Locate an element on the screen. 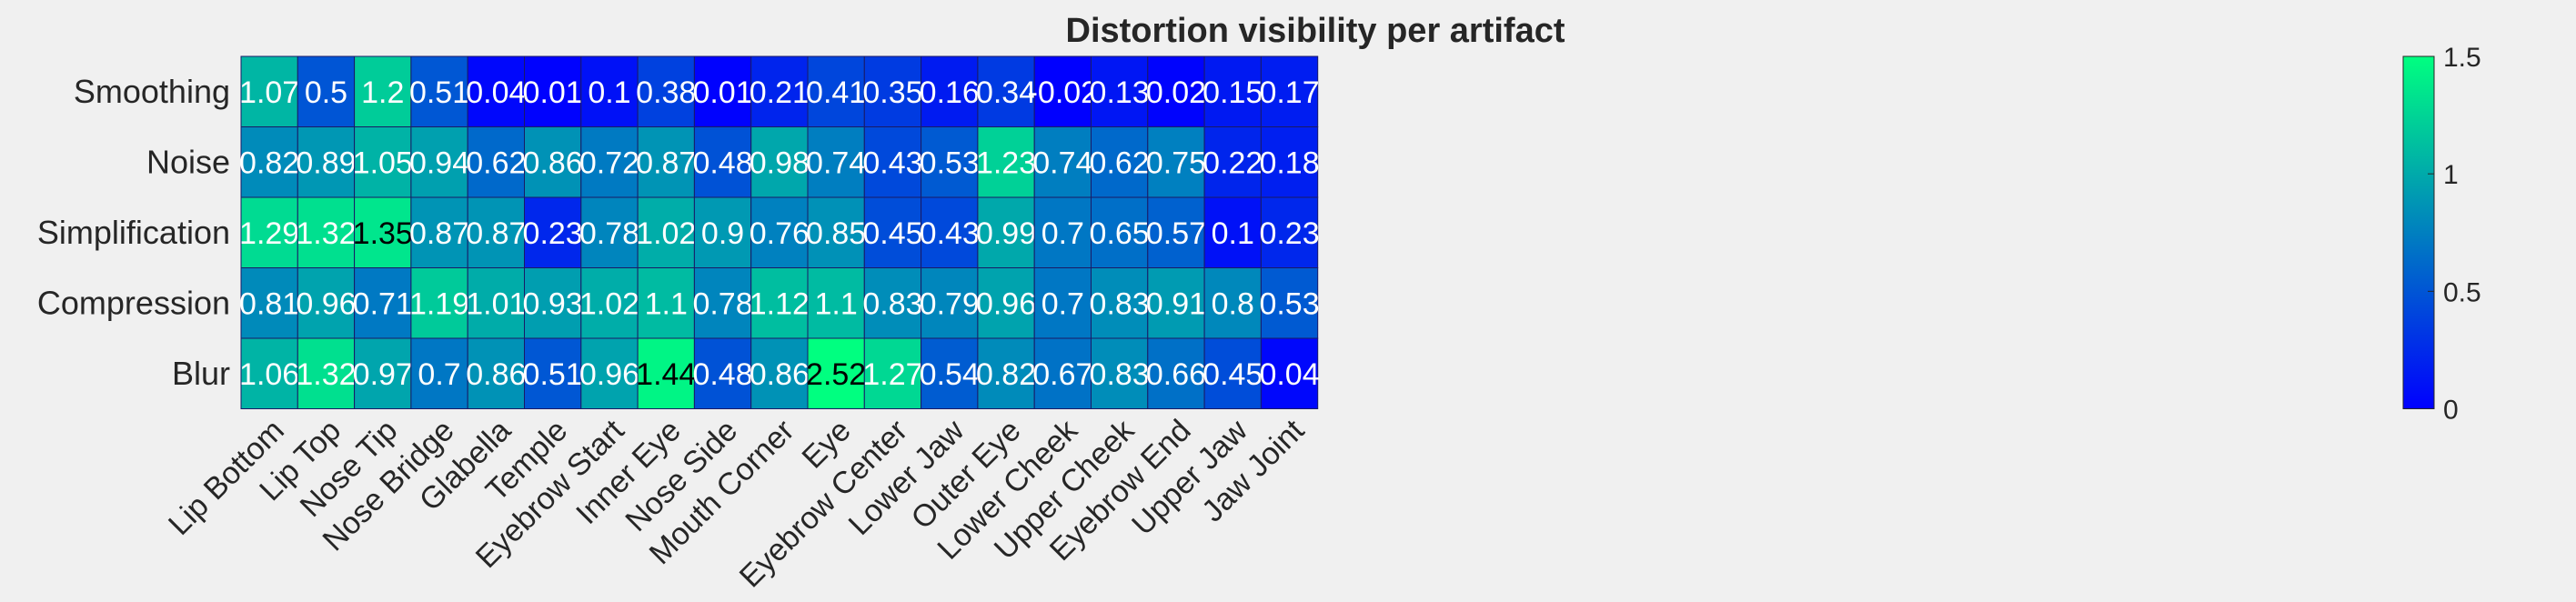 Image resolution: width=2576 pixels, height=602 pixels. cell-value-label: 1.06 is located at coordinates (269, 374).